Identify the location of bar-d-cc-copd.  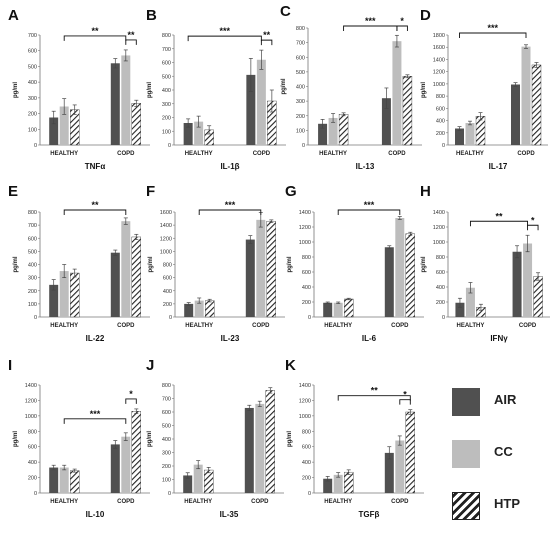
(526, 95).